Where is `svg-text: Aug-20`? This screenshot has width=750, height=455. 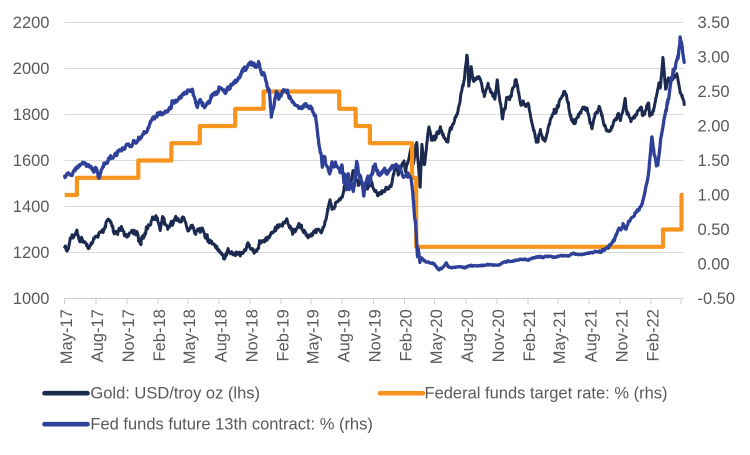
svg-text: Aug-20 is located at coordinates (468, 335).